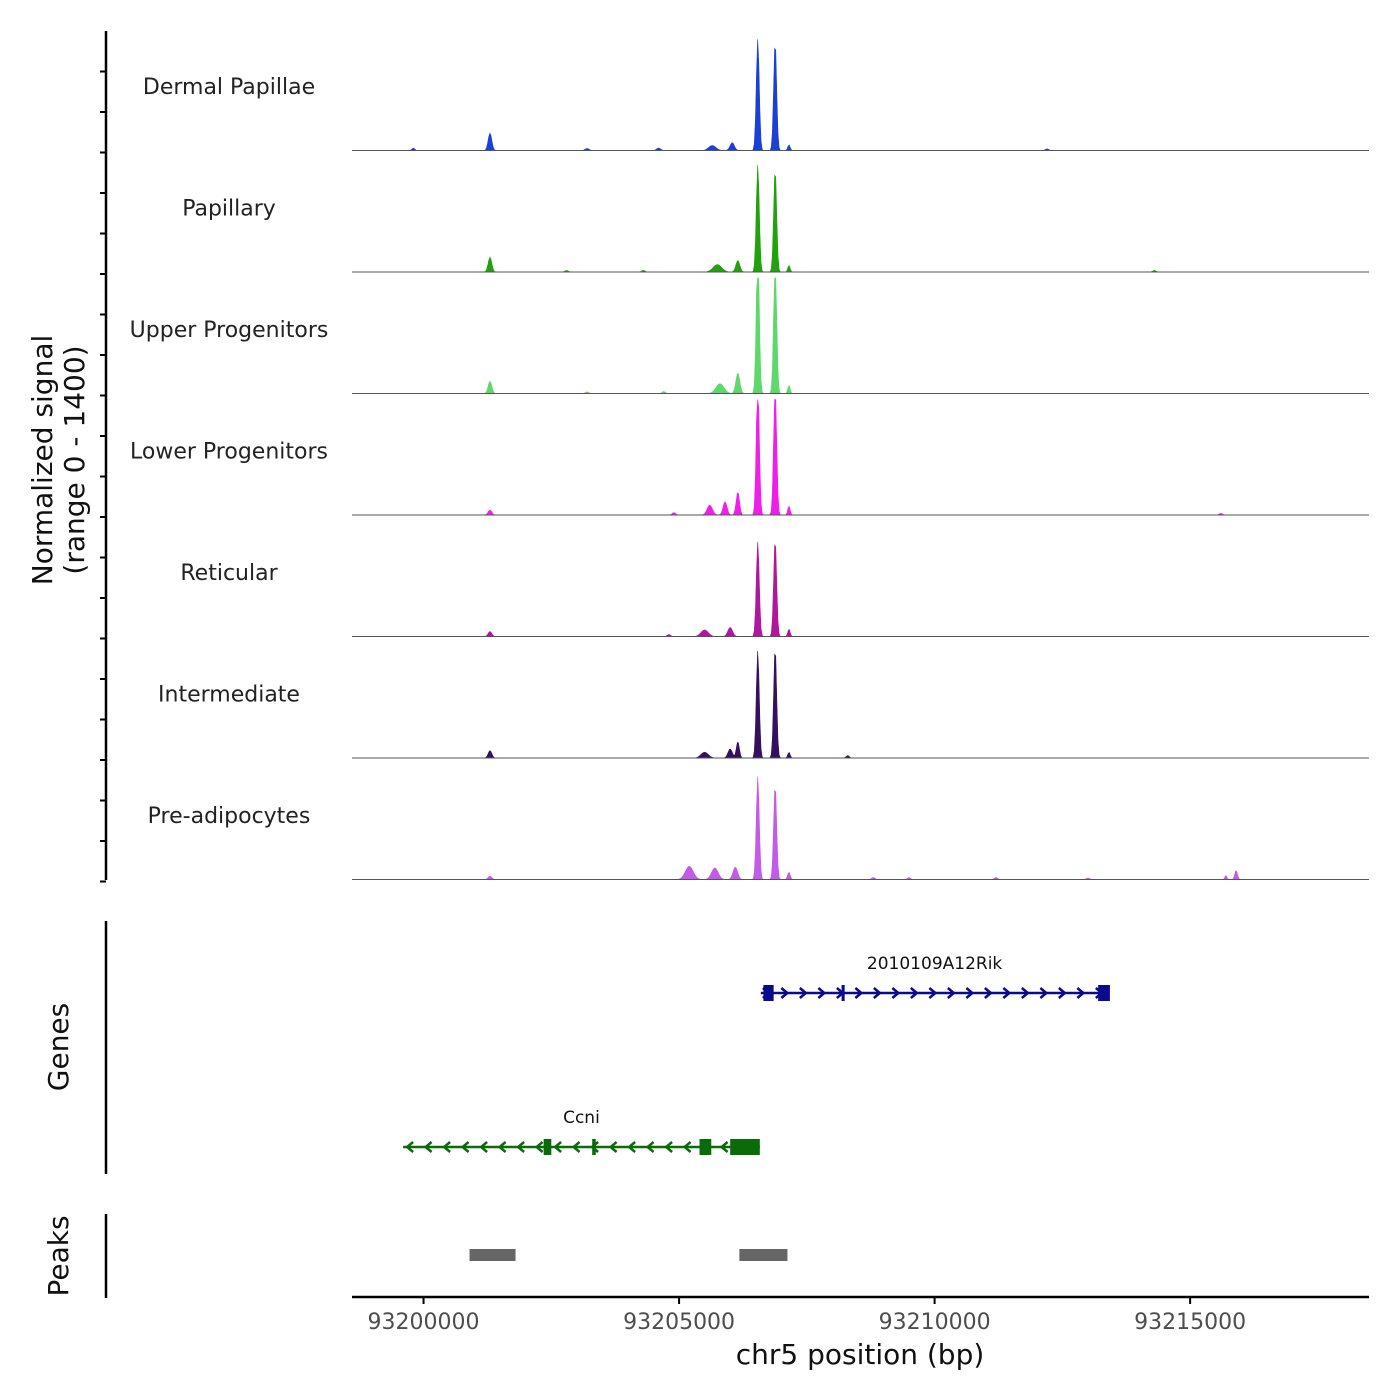 The image size is (1400, 1400). I want to click on track-pre-adipocytes: Pre-adipocytes, so click(758, 828).